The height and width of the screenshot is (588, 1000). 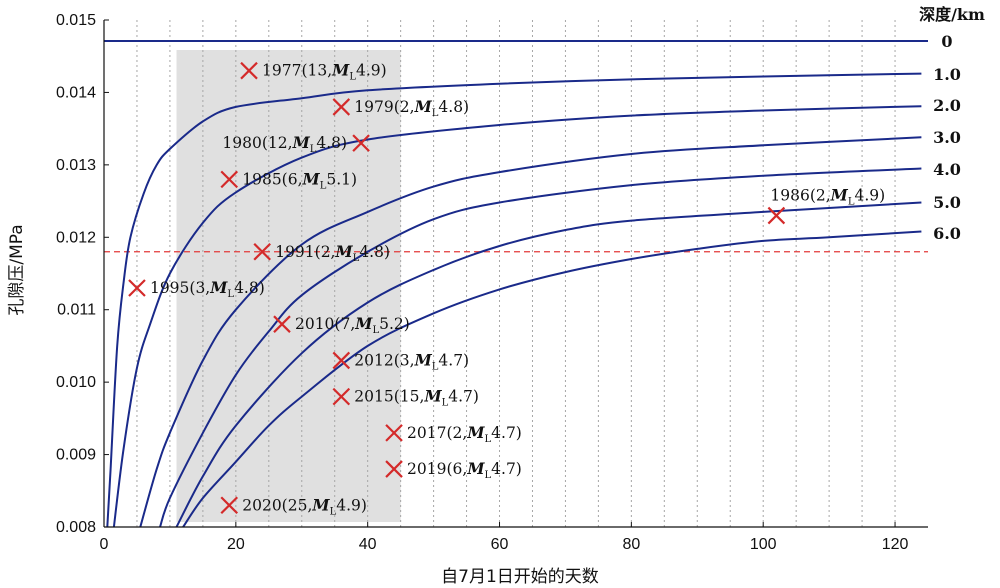 I want to click on event-label: 1979(2,ML4.8), so click(x=411, y=108).